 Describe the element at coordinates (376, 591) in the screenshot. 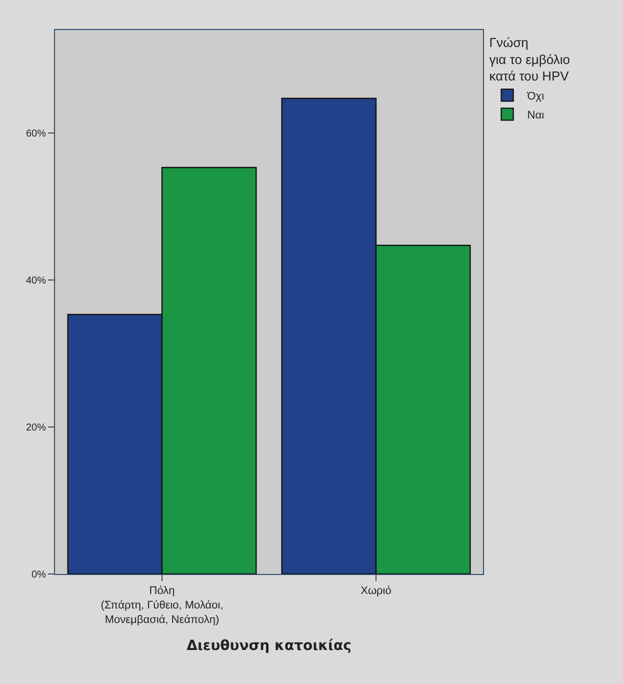

I see `x-tick-label: Χωριό` at that location.